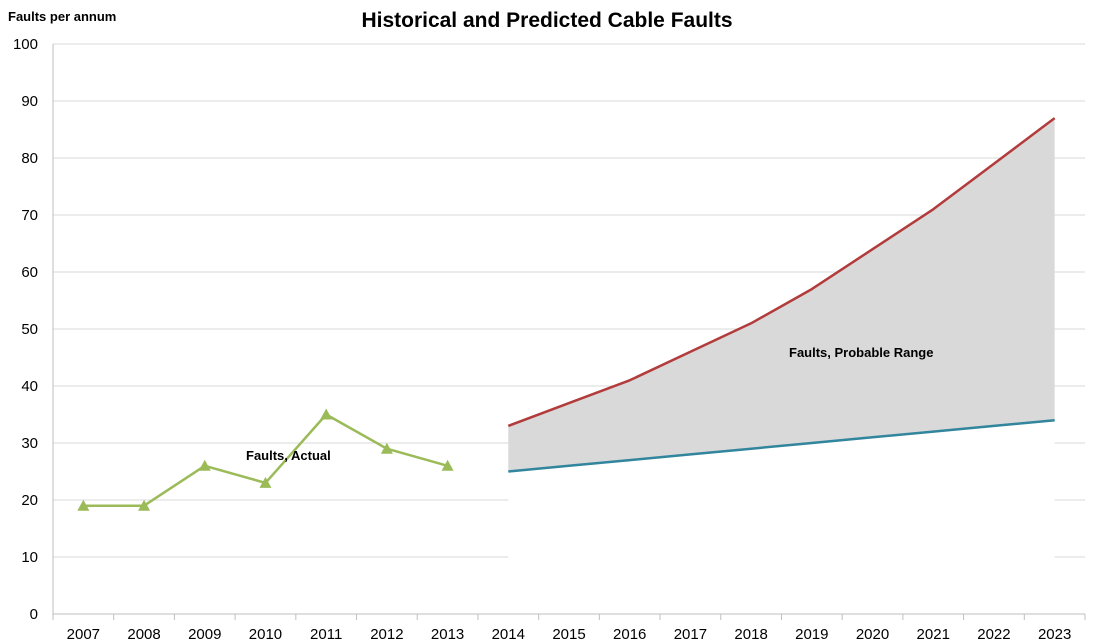 The image size is (1095, 643). I want to click on y-tick-label: 20, so click(29, 500).